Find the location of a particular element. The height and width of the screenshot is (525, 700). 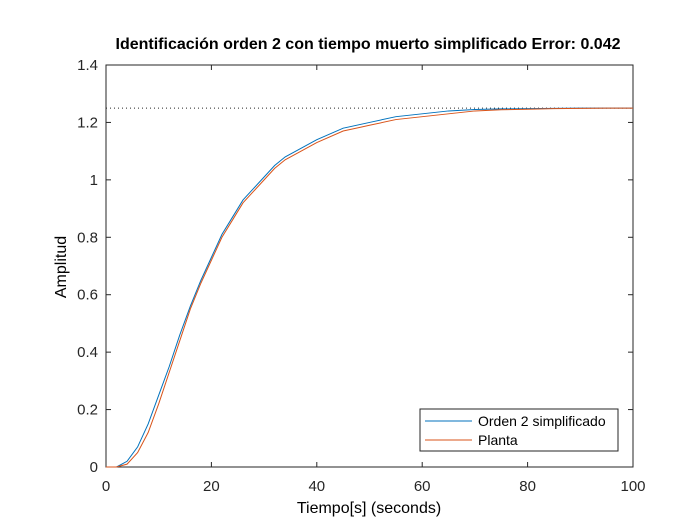

y-tick-label: 1 is located at coordinates (94, 180).